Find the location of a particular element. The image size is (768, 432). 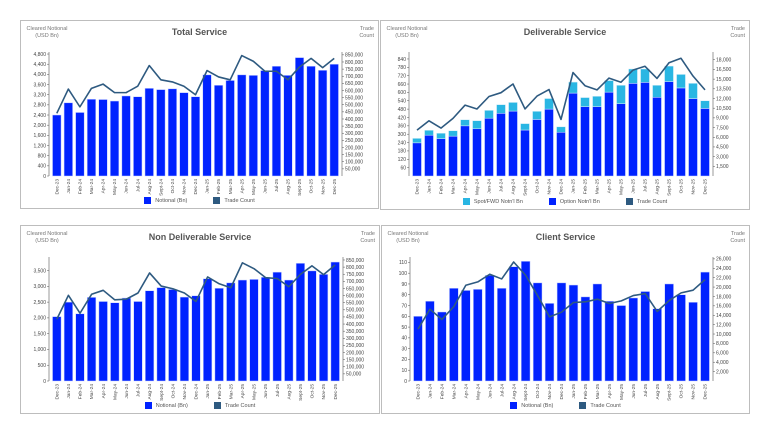

x-tick-label: Sept-25 is located at coordinates (670, 187).